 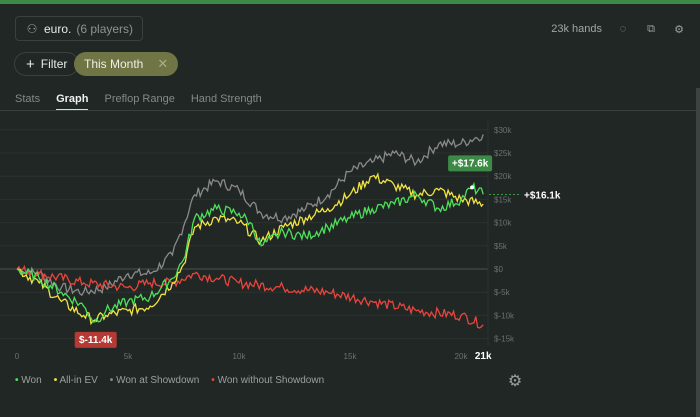 I want to click on x-tick-label: 20k, so click(x=462, y=356).